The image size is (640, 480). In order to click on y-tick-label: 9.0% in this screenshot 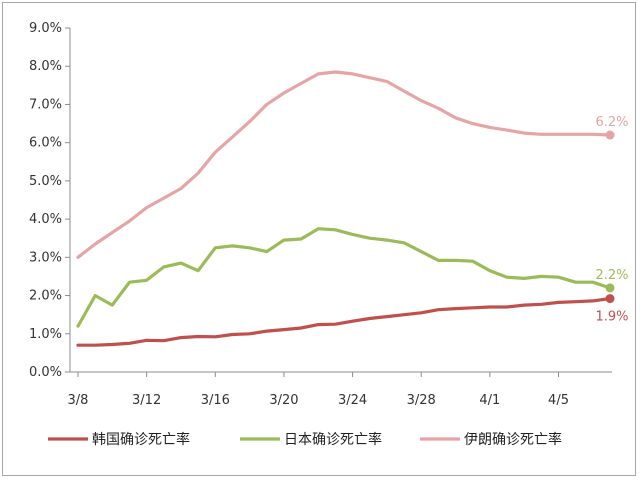, I will do `click(45, 28)`.